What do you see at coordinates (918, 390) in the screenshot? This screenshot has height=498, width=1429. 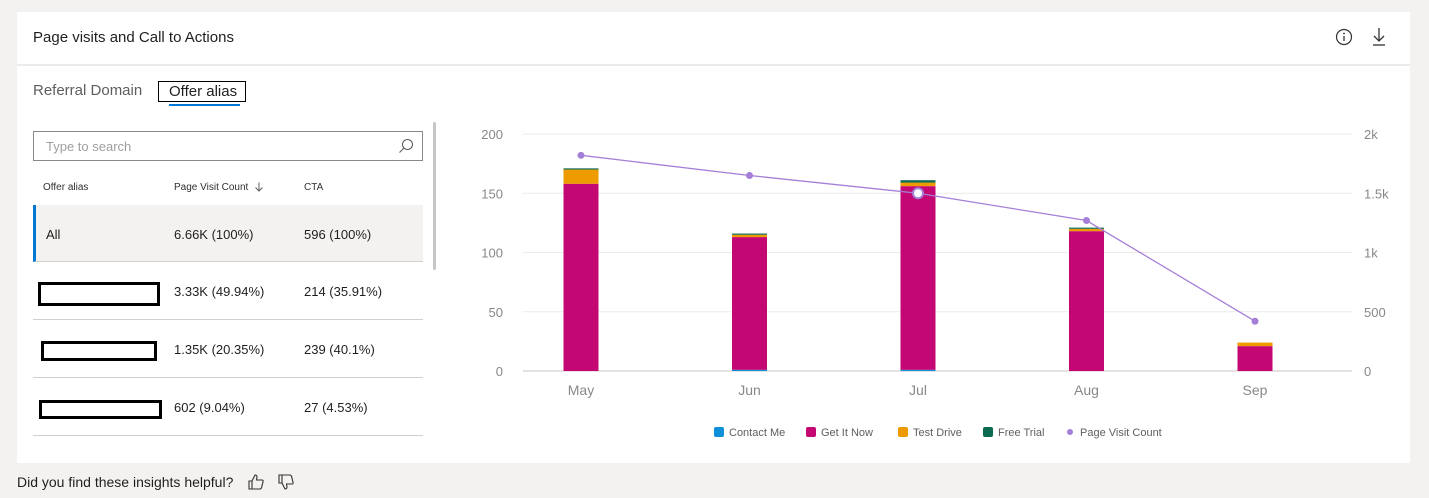 I see `x-axis-tick-label: Jul` at bounding box center [918, 390].